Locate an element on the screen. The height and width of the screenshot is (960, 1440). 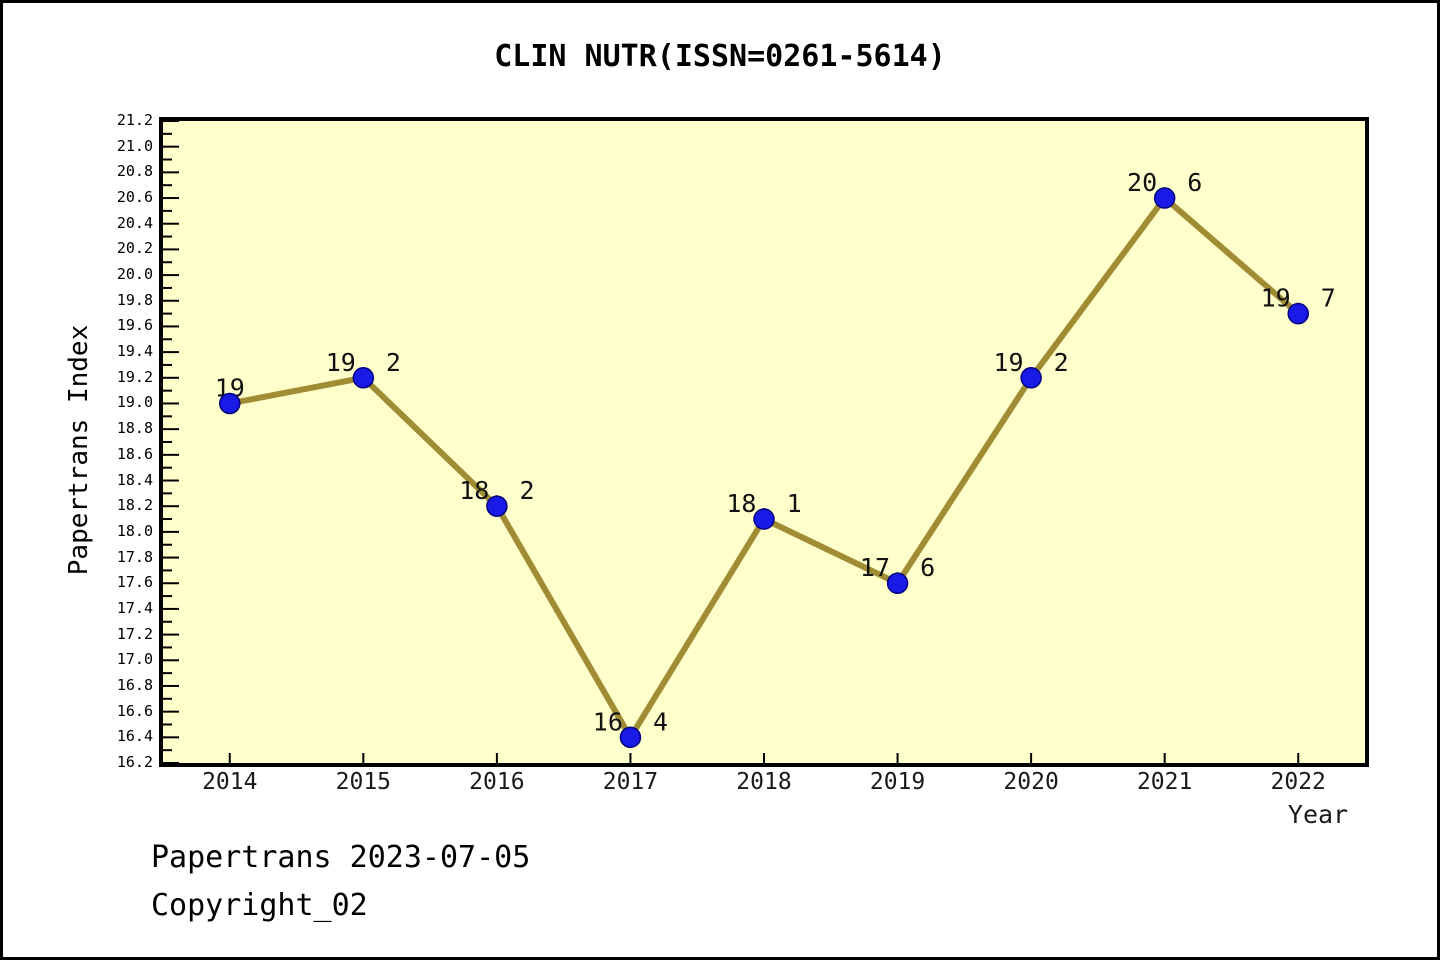
chart-title: CLIN NUTR(ISSN=0261-5614) is located at coordinates (720, 56).